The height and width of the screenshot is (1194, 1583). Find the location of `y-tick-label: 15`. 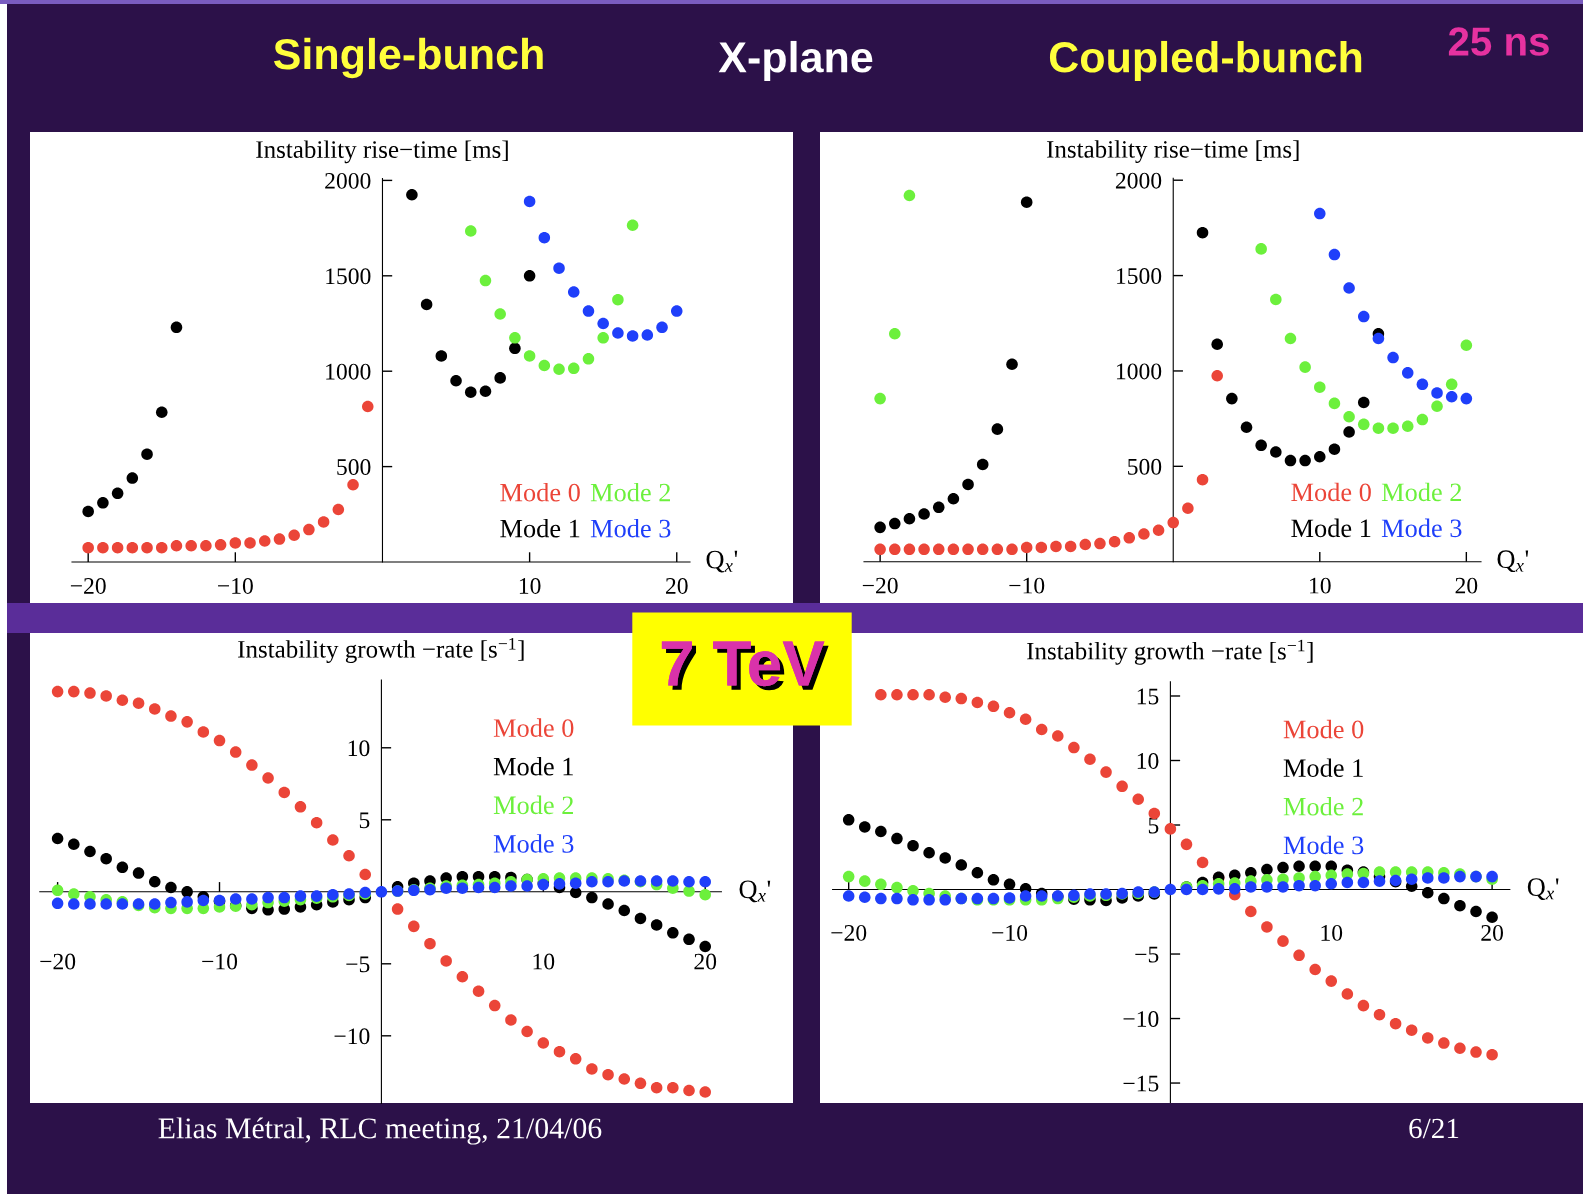

y-tick-label: 15 is located at coordinates (1148, 696).